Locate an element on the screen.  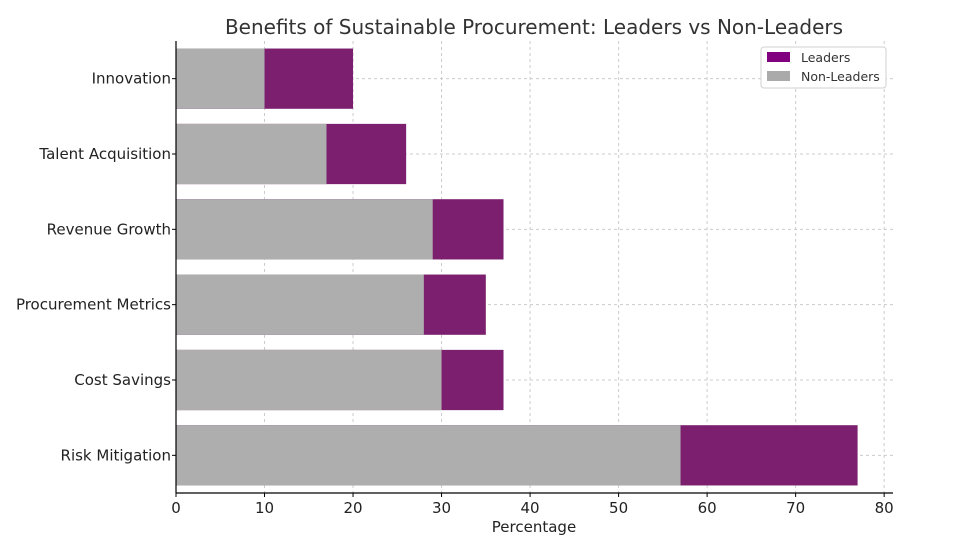
x-tick-label-30: 30 is located at coordinates (441, 508).